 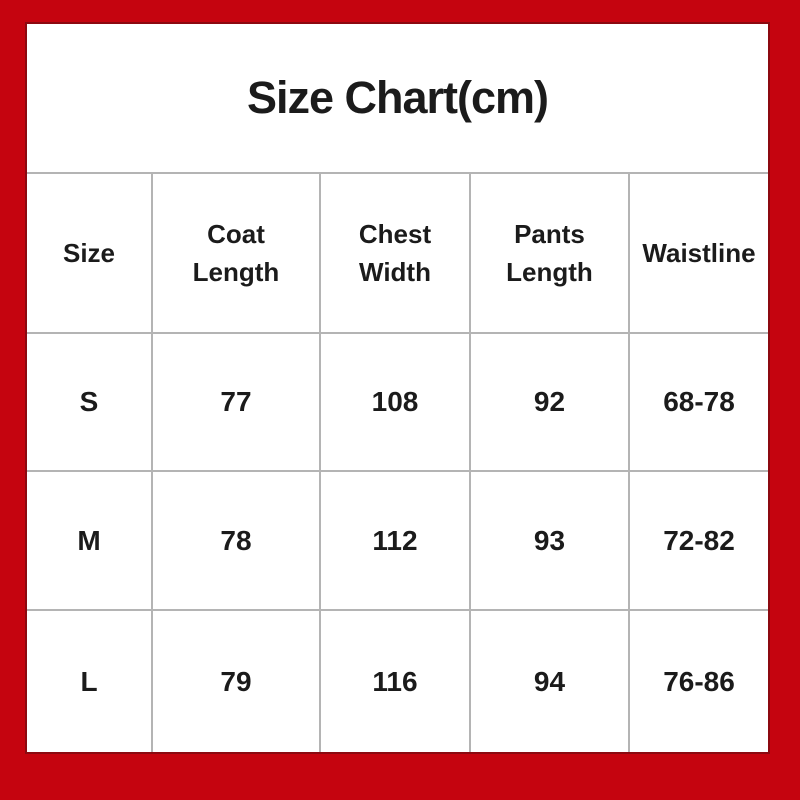 I want to click on cell-waistline: 68-78, so click(x=698, y=402).